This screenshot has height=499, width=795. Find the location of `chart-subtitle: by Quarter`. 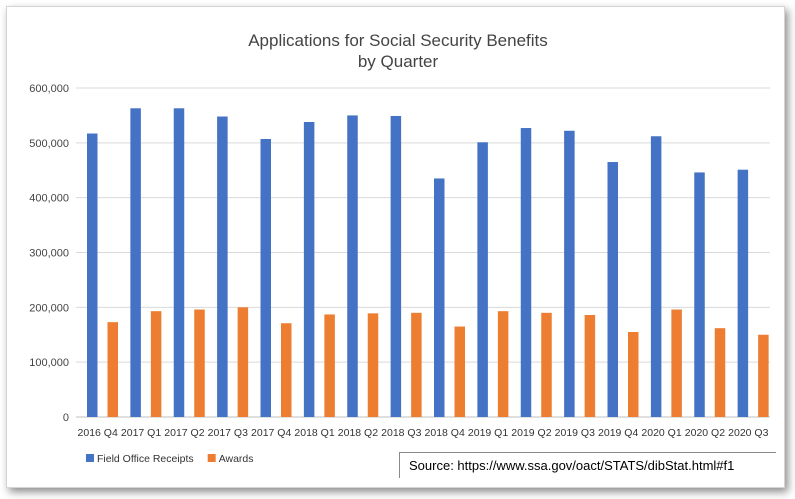

chart-subtitle: by Quarter is located at coordinates (398, 61).